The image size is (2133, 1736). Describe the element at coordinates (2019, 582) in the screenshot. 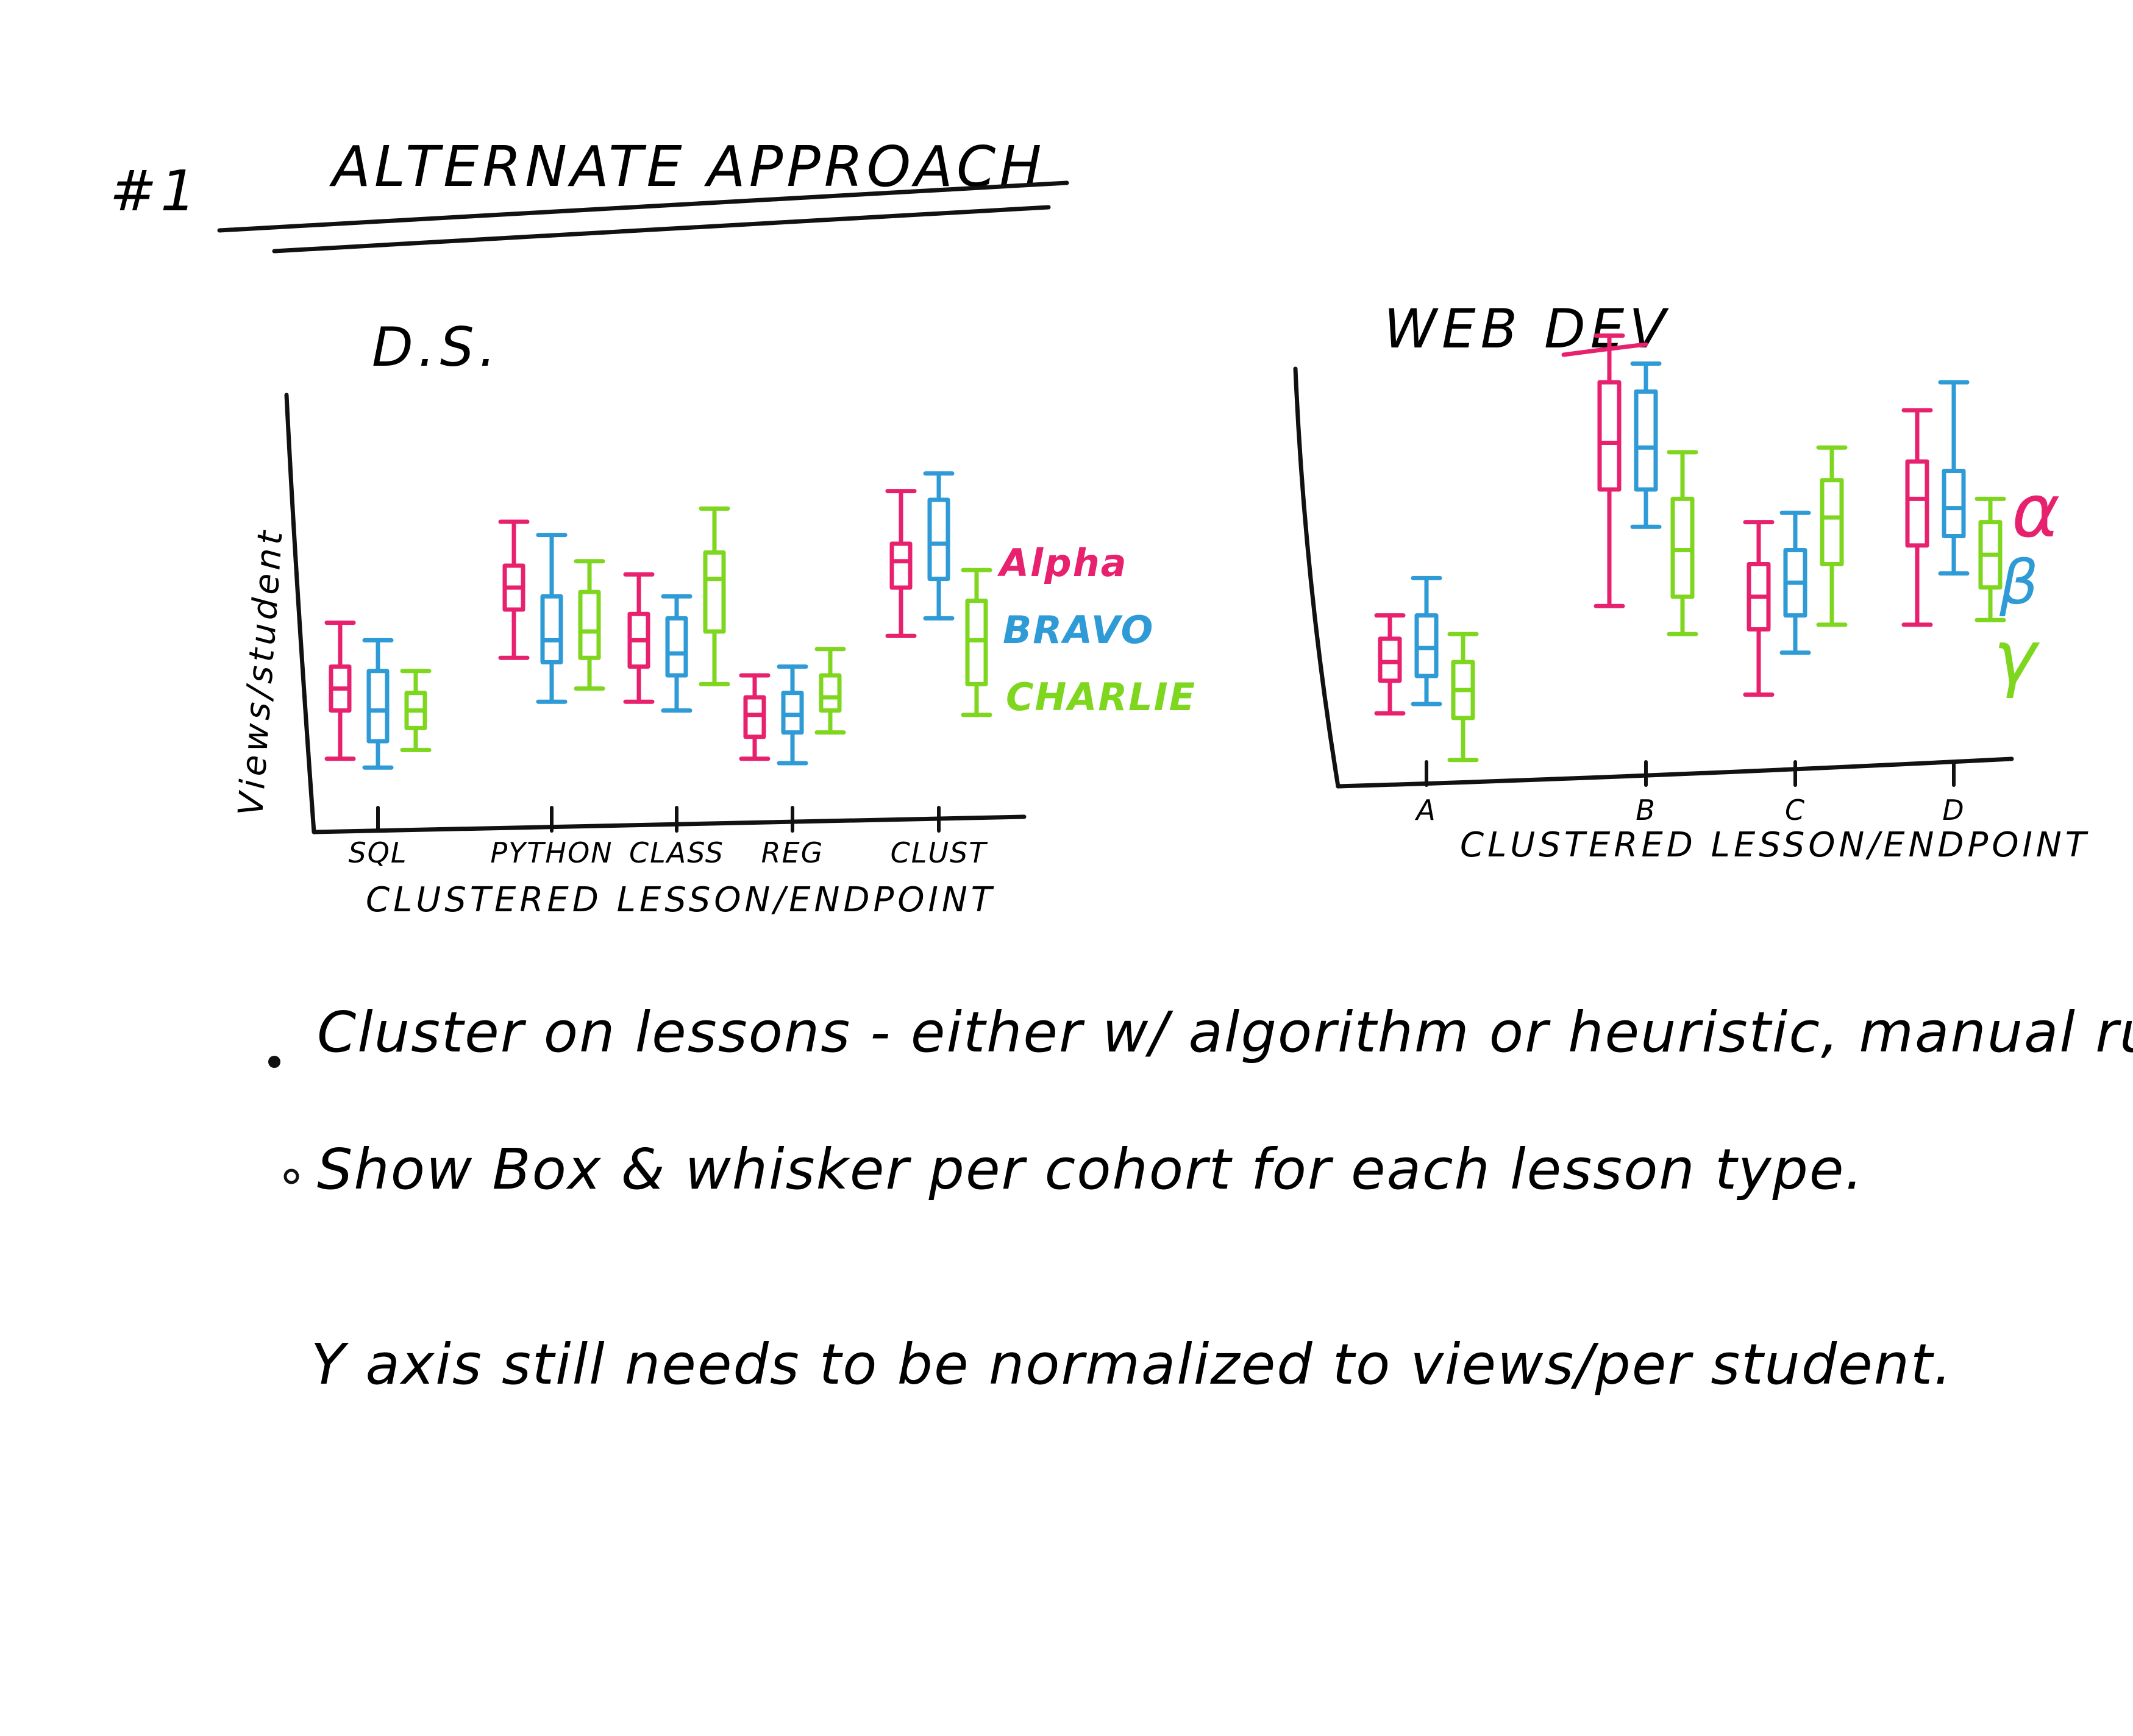

I see `side-label-beta: β` at that location.